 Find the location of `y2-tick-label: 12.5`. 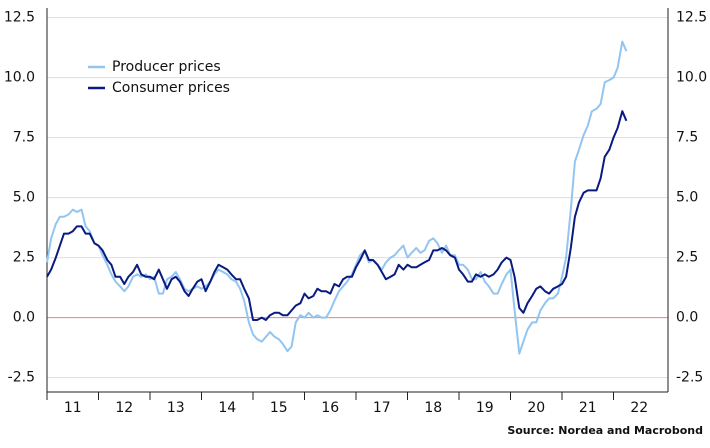

y2-tick-label: 12.5 is located at coordinates (691, 18).